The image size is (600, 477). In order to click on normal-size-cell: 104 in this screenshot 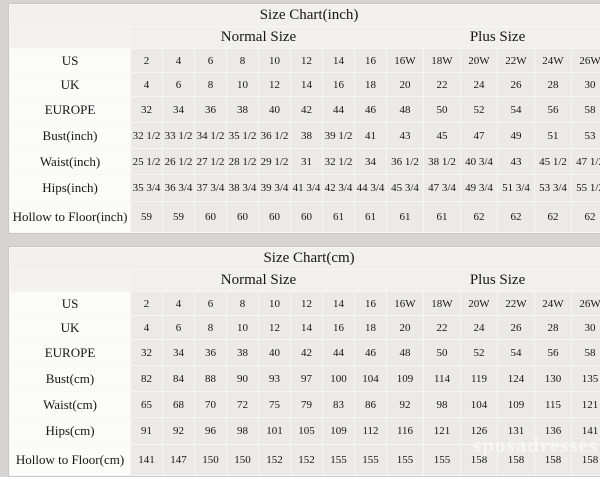, I will do `click(370, 378)`.